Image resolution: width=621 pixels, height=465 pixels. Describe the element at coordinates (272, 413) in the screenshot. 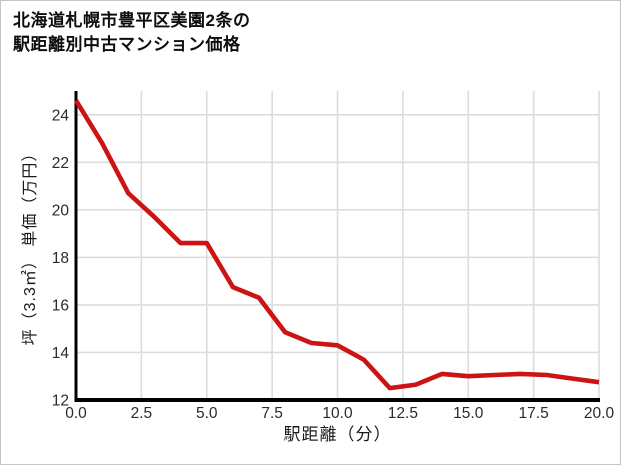

I see `x-tick-label: 7.5` at that location.